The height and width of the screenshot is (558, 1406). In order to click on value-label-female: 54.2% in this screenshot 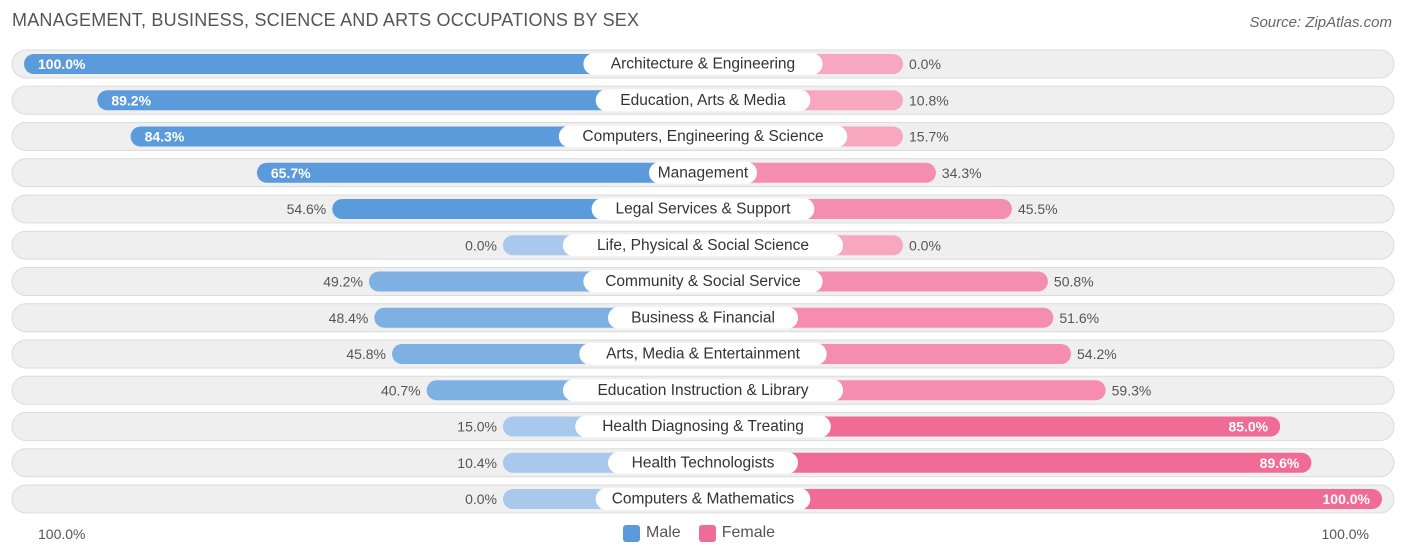, I will do `click(1097, 354)`.